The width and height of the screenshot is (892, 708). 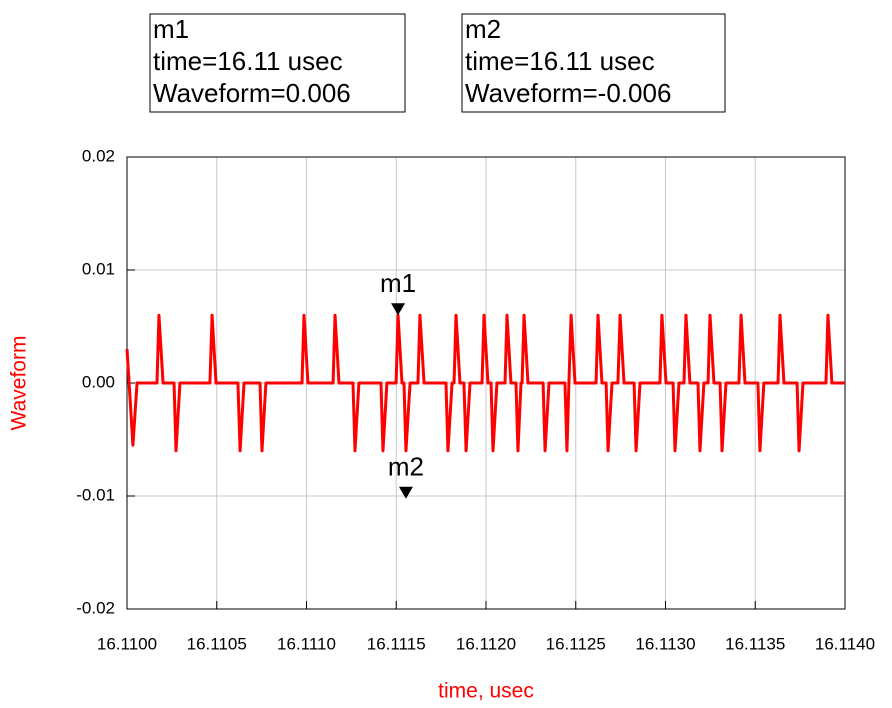 What do you see at coordinates (98, 268) in the screenshot?
I see `y-tick-label: 0.01` at bounding box center [98, 268].